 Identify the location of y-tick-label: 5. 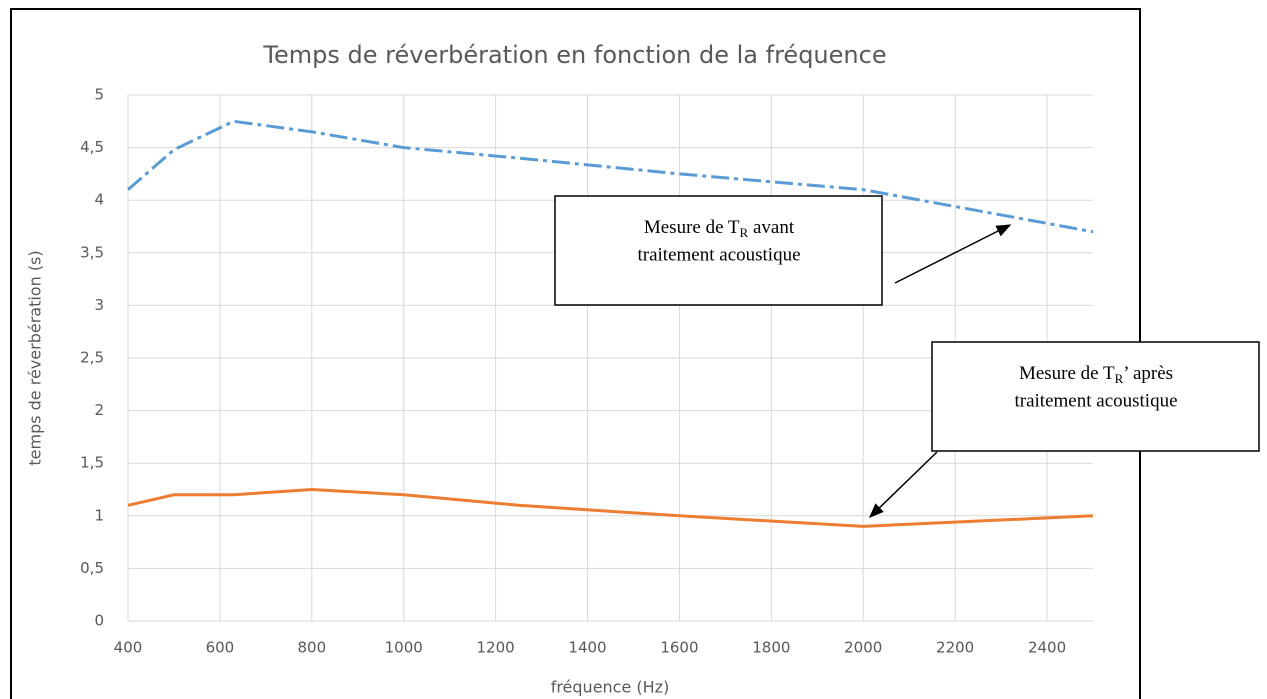
(99, 95).